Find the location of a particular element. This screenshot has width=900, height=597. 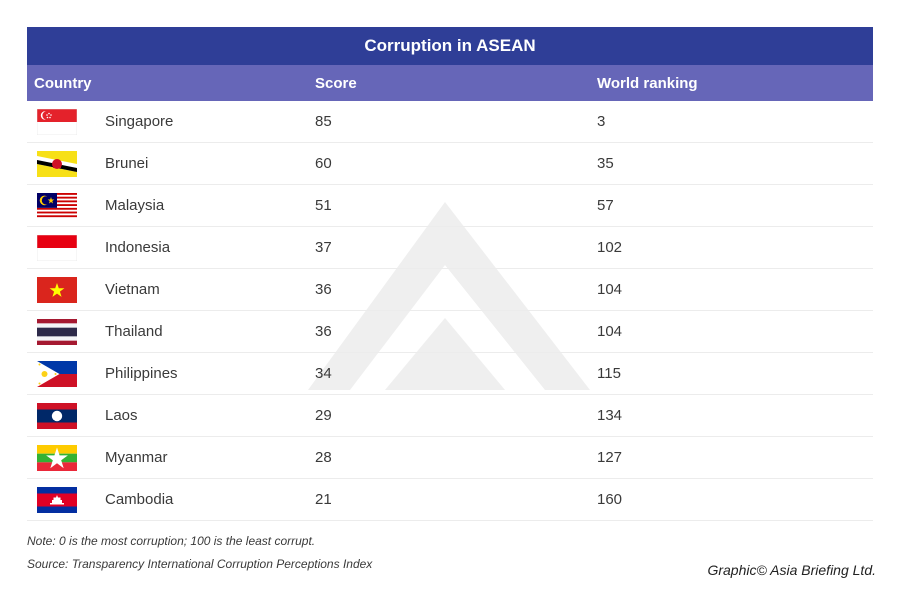

table-row: Brunei 60 35 is located at coordinates (450, 164).